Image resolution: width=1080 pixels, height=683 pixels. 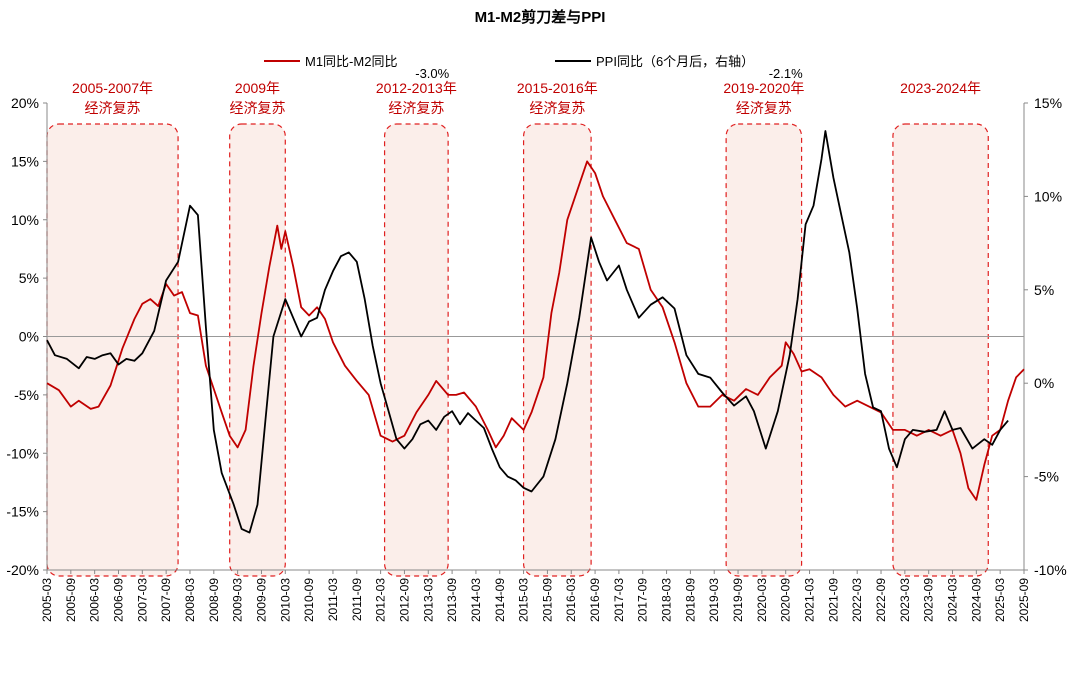 What do you see at coordinates (257, 88) in the screenshot?
I see `period-label-line1: 2009年` at bounding box center [257, 88].